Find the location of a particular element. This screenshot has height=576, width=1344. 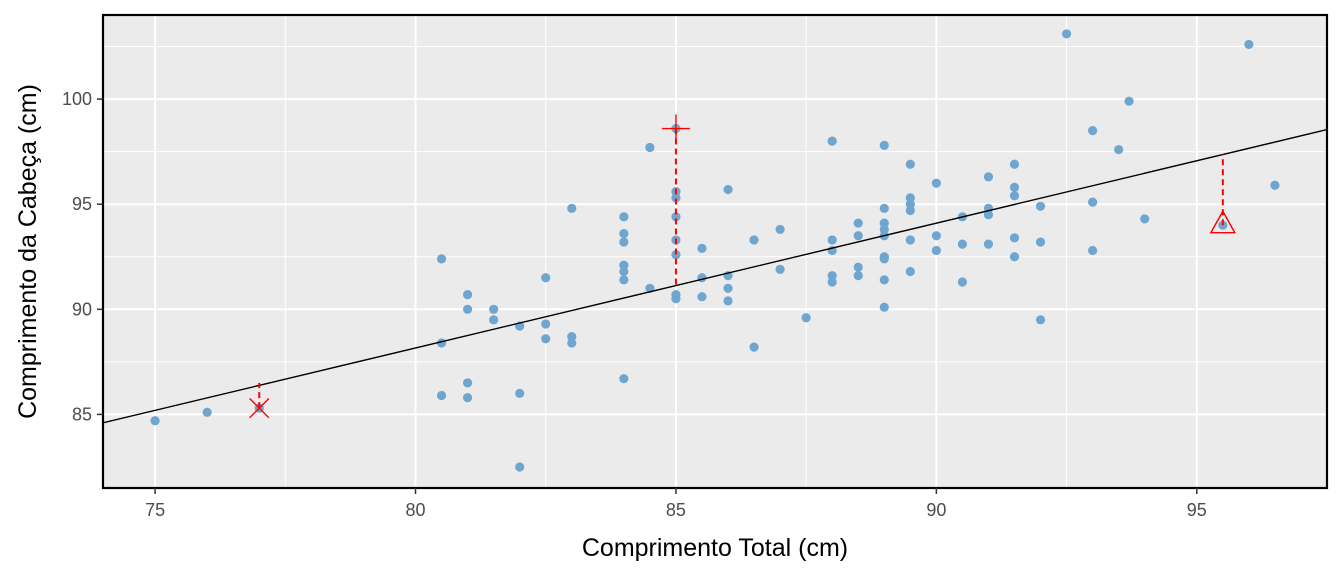

y-tick-label-0: 85 is located at coordinates (82, 414).